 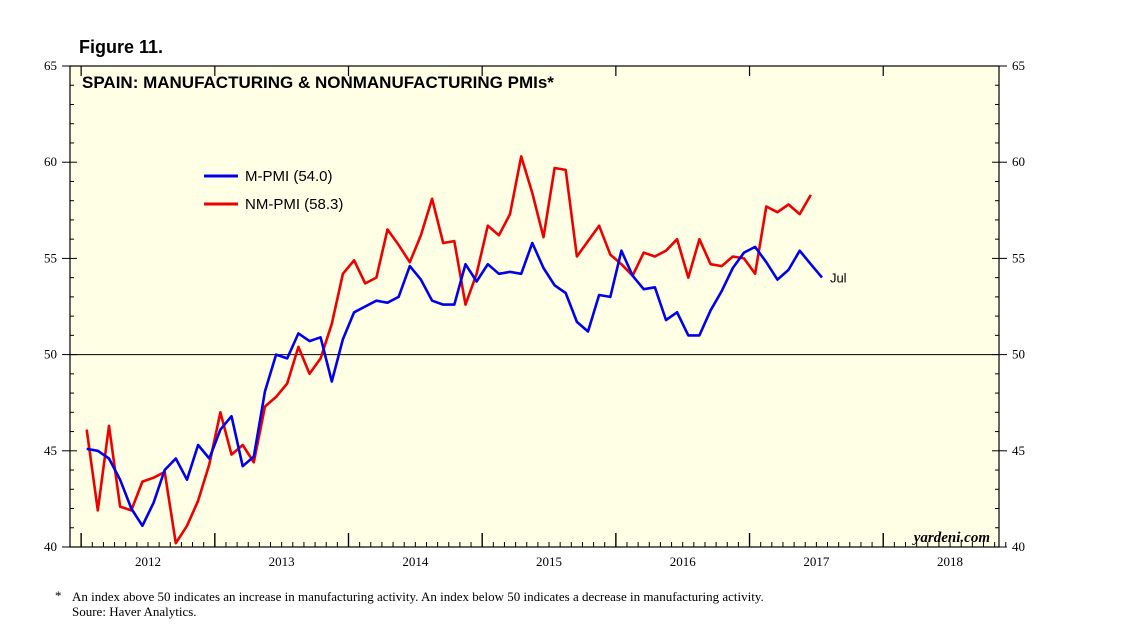 I want to click on legend-entry: NM-PMI (58.3), so click(x=294, y=204).